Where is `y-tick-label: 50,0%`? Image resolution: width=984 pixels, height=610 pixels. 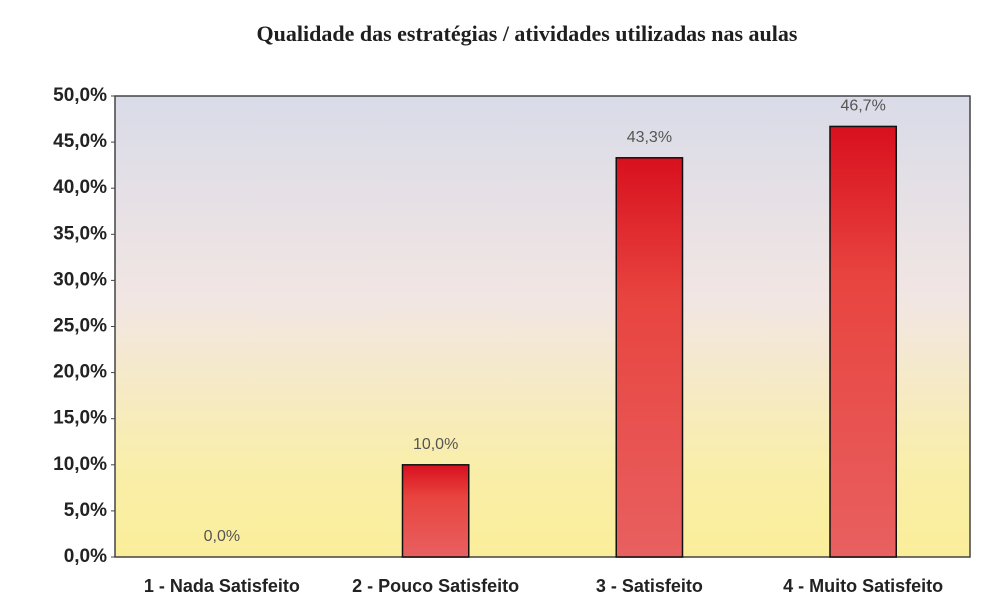 y-tick-label: 50,0% is located at coordinates (80, 95).